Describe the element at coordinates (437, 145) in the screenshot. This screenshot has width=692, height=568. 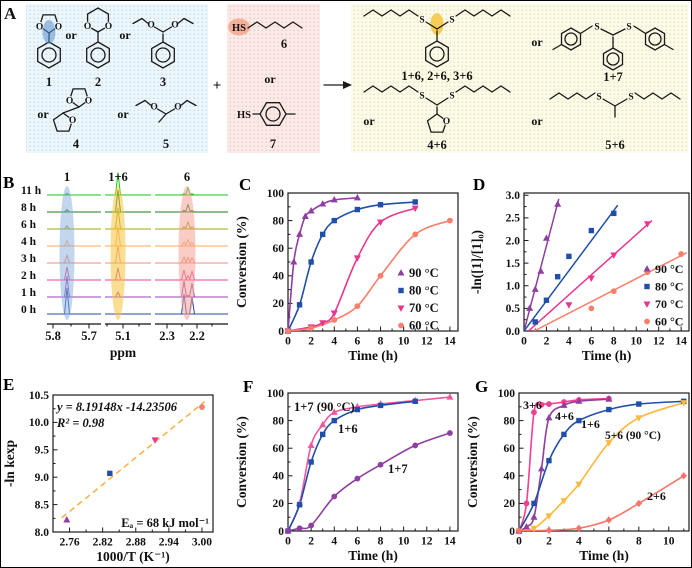
I see `product-46-label: 4+6` at that location.